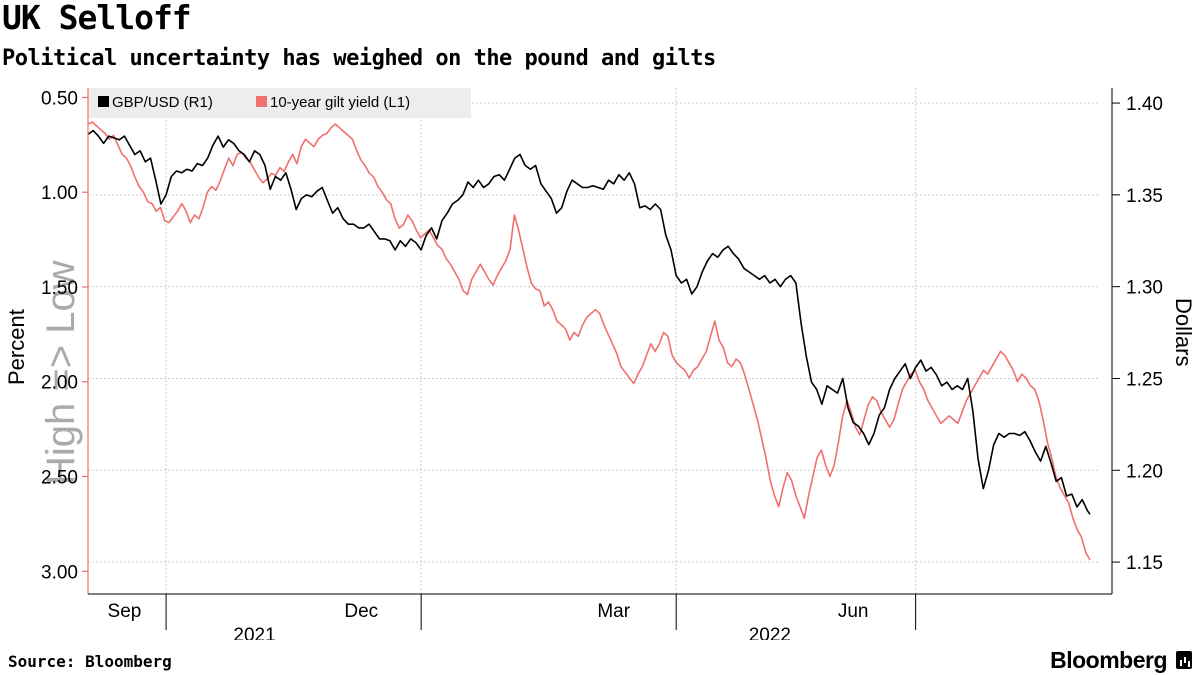  What do you see at coordinates (59, 383) in the screenshot?
I see `left-tick-label: 2.00` at bounding box center [59, 383].